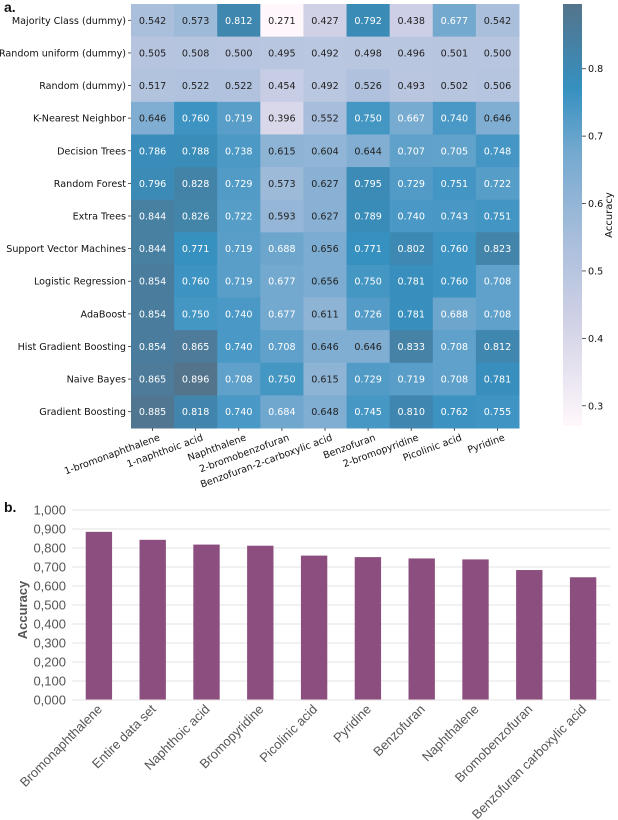 This screenshot has height=820, width=618. I want to click on heatmap-cell-value: 0.573, so click(281, 184).